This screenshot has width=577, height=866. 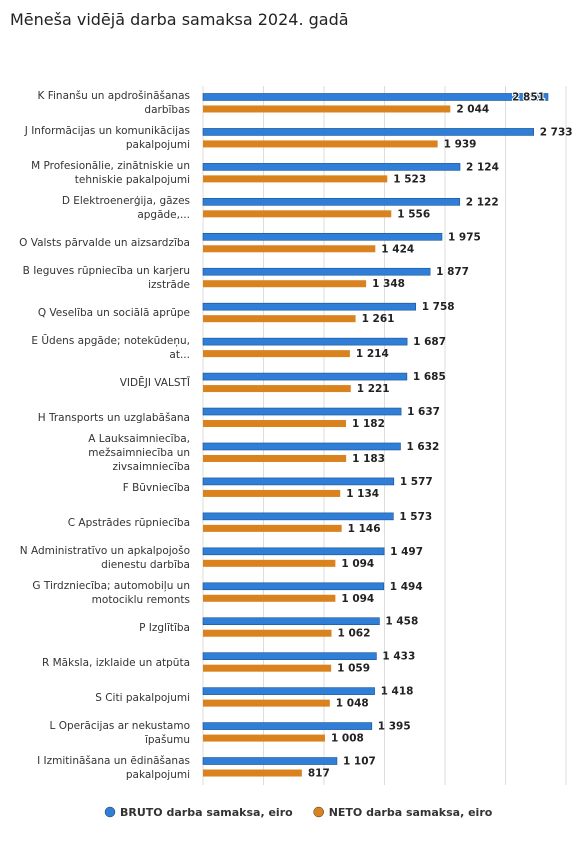 What do you see at coordinates (354, 634) in the screenshot?
I see `value-label: 1 062` at bounding box center [354, 634].